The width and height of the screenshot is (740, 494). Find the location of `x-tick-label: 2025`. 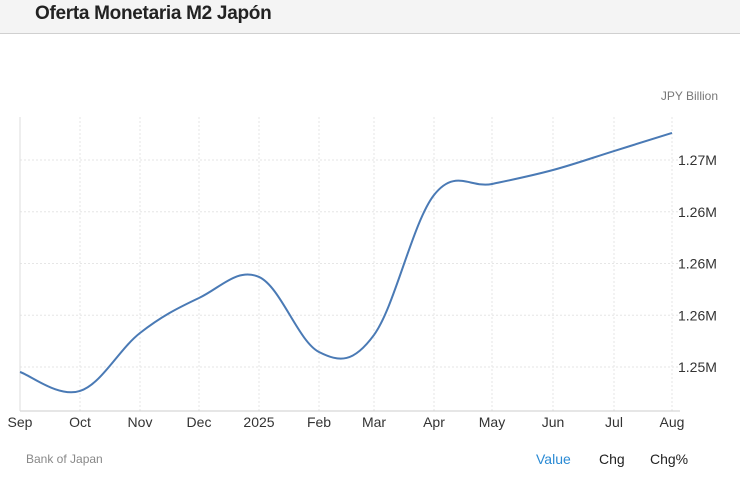

x-tick-label: 2025 is located at coordinates (258, 422).